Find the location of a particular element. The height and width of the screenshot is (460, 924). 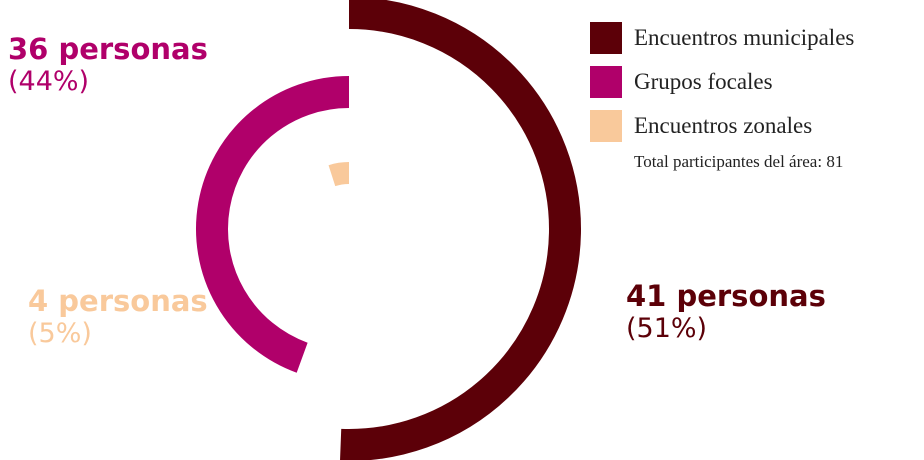

legend-item-encuentros-zonales: Encuentros zonales is located at coordinates (722, 126).